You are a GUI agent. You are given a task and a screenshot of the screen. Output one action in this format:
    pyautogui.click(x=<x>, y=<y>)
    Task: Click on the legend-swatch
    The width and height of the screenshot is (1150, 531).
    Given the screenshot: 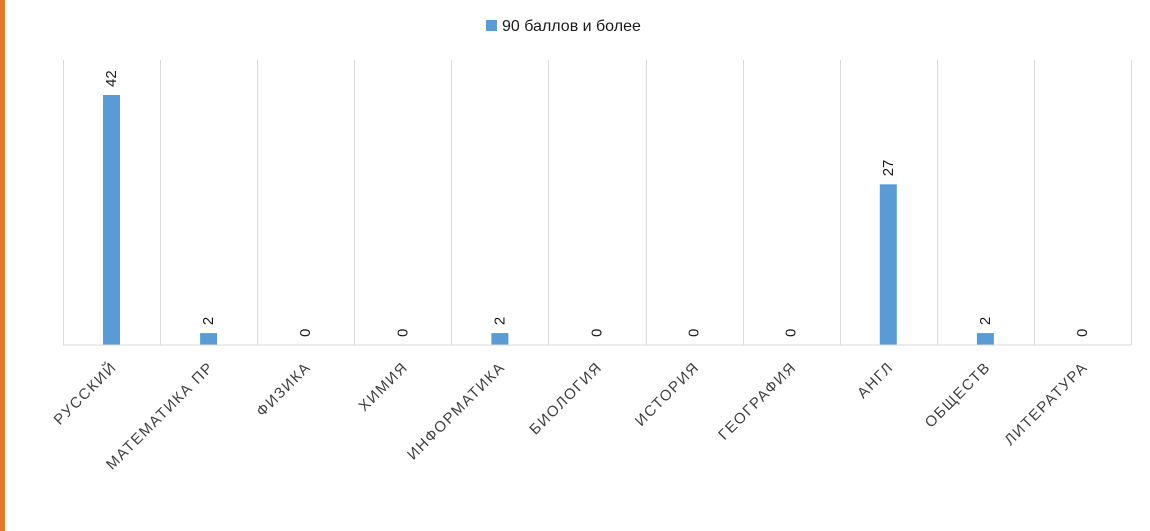 What is the action you would take?
    pyautogui.click(x=491, y=25)
    